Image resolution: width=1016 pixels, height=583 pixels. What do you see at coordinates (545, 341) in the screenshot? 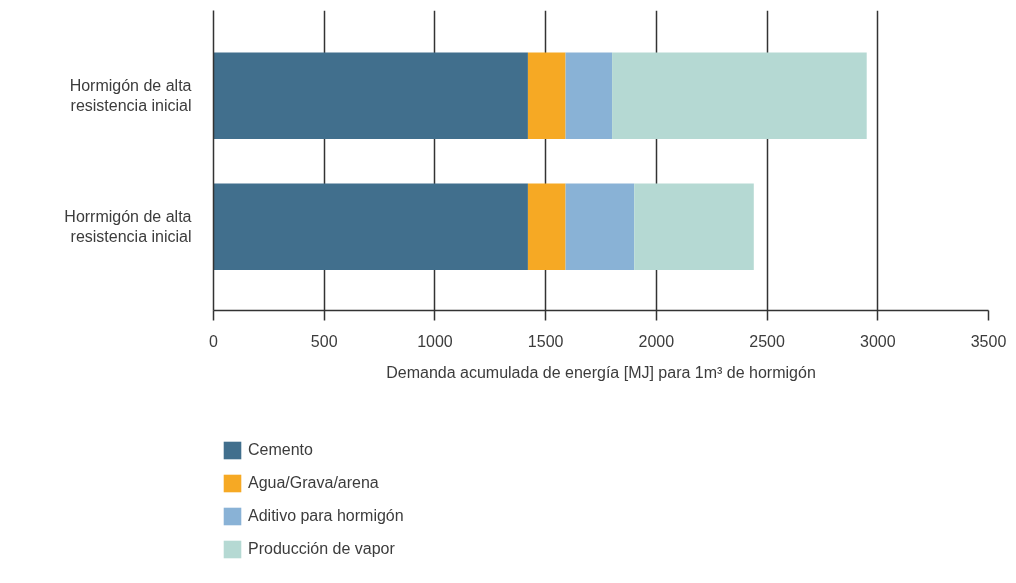
I see `x-tick-label: 1500` at bounding box center [545, 341].